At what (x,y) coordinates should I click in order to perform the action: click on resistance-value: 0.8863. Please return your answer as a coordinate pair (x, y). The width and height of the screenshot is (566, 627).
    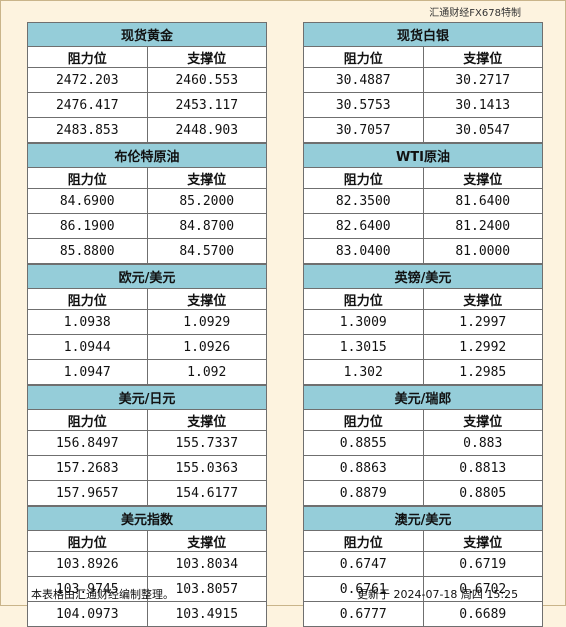
    Looking at the image, I should click on (363, 468).